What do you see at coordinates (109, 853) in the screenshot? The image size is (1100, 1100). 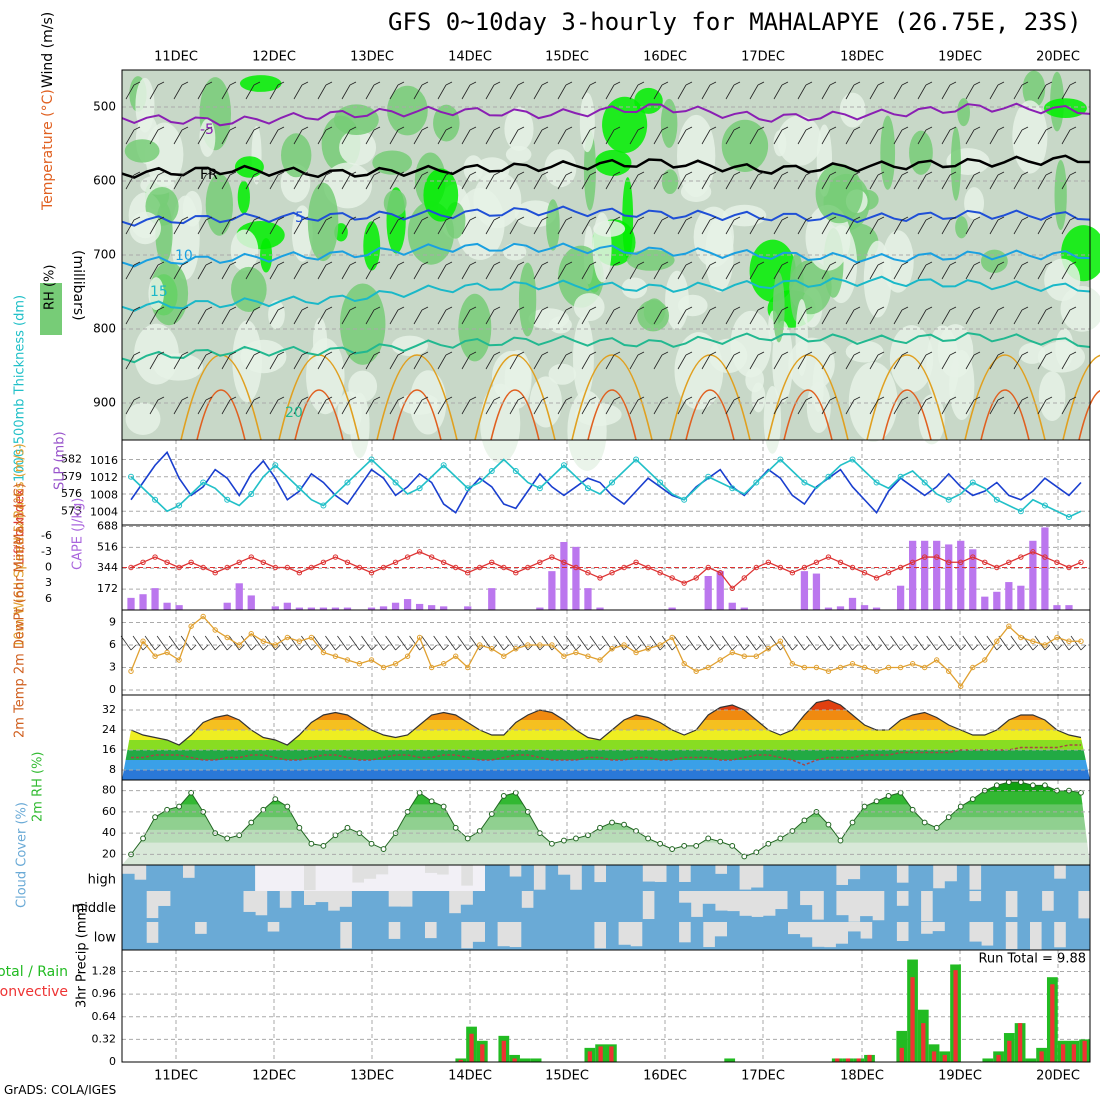 I see `y-tick-label: 20` at bounding box center [109, 853].